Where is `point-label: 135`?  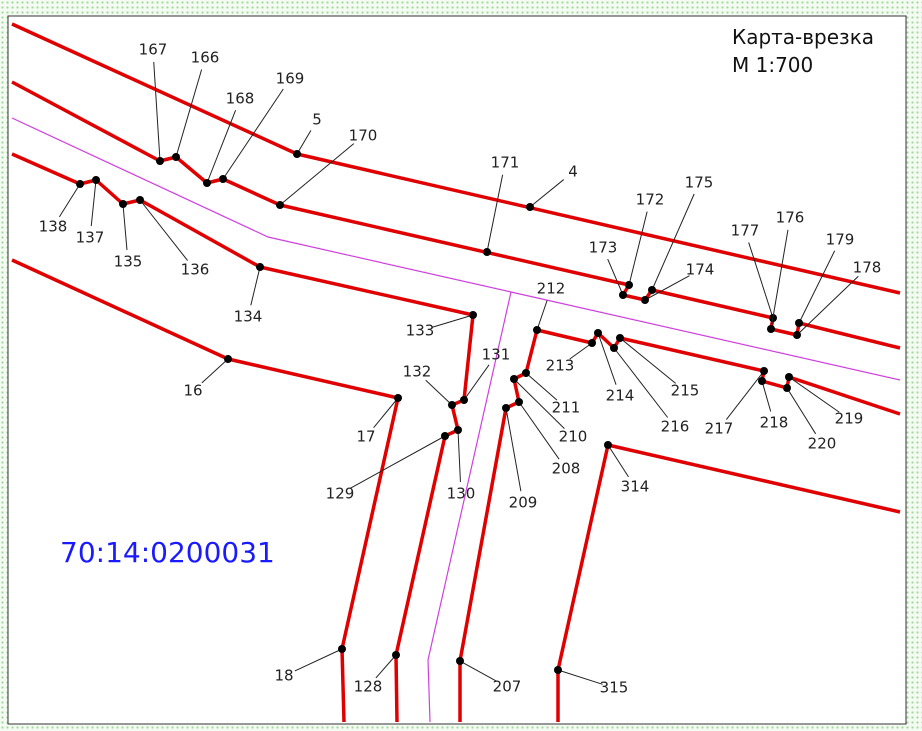 point-label: 135 is located at coordinates (128, 262).